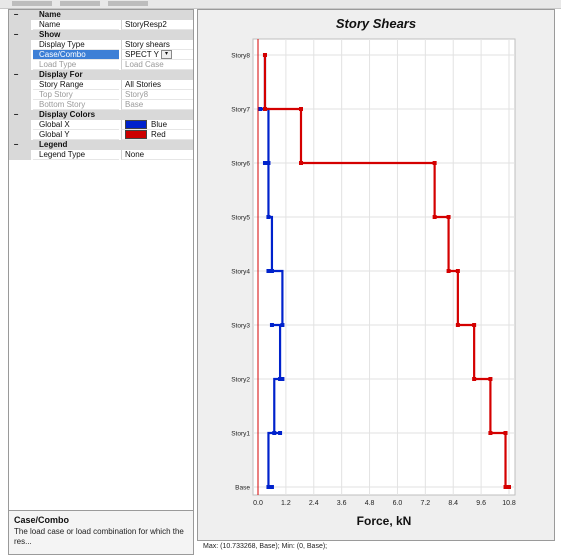 The image size is (561, 555). Describe the element at coordinates (157, 105) in the screenshot. I see `property-value: Base` at that location.